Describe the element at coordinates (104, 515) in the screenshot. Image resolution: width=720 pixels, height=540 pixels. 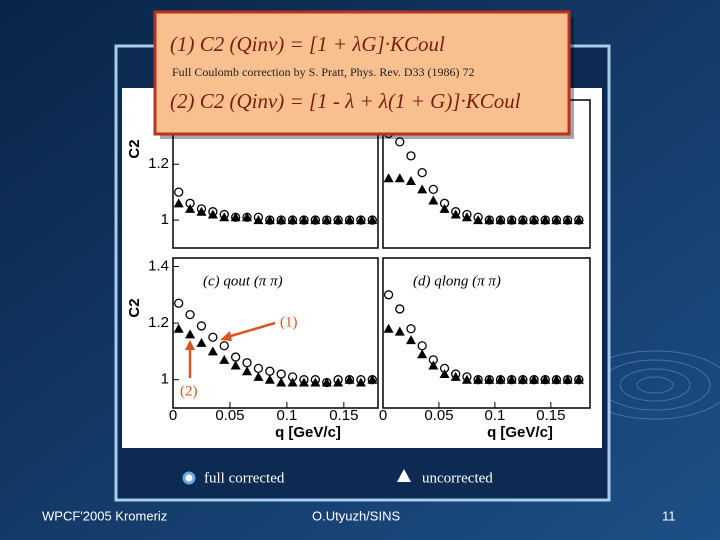
I see `footer: WPCF'2005 Kromeriz` at that location.